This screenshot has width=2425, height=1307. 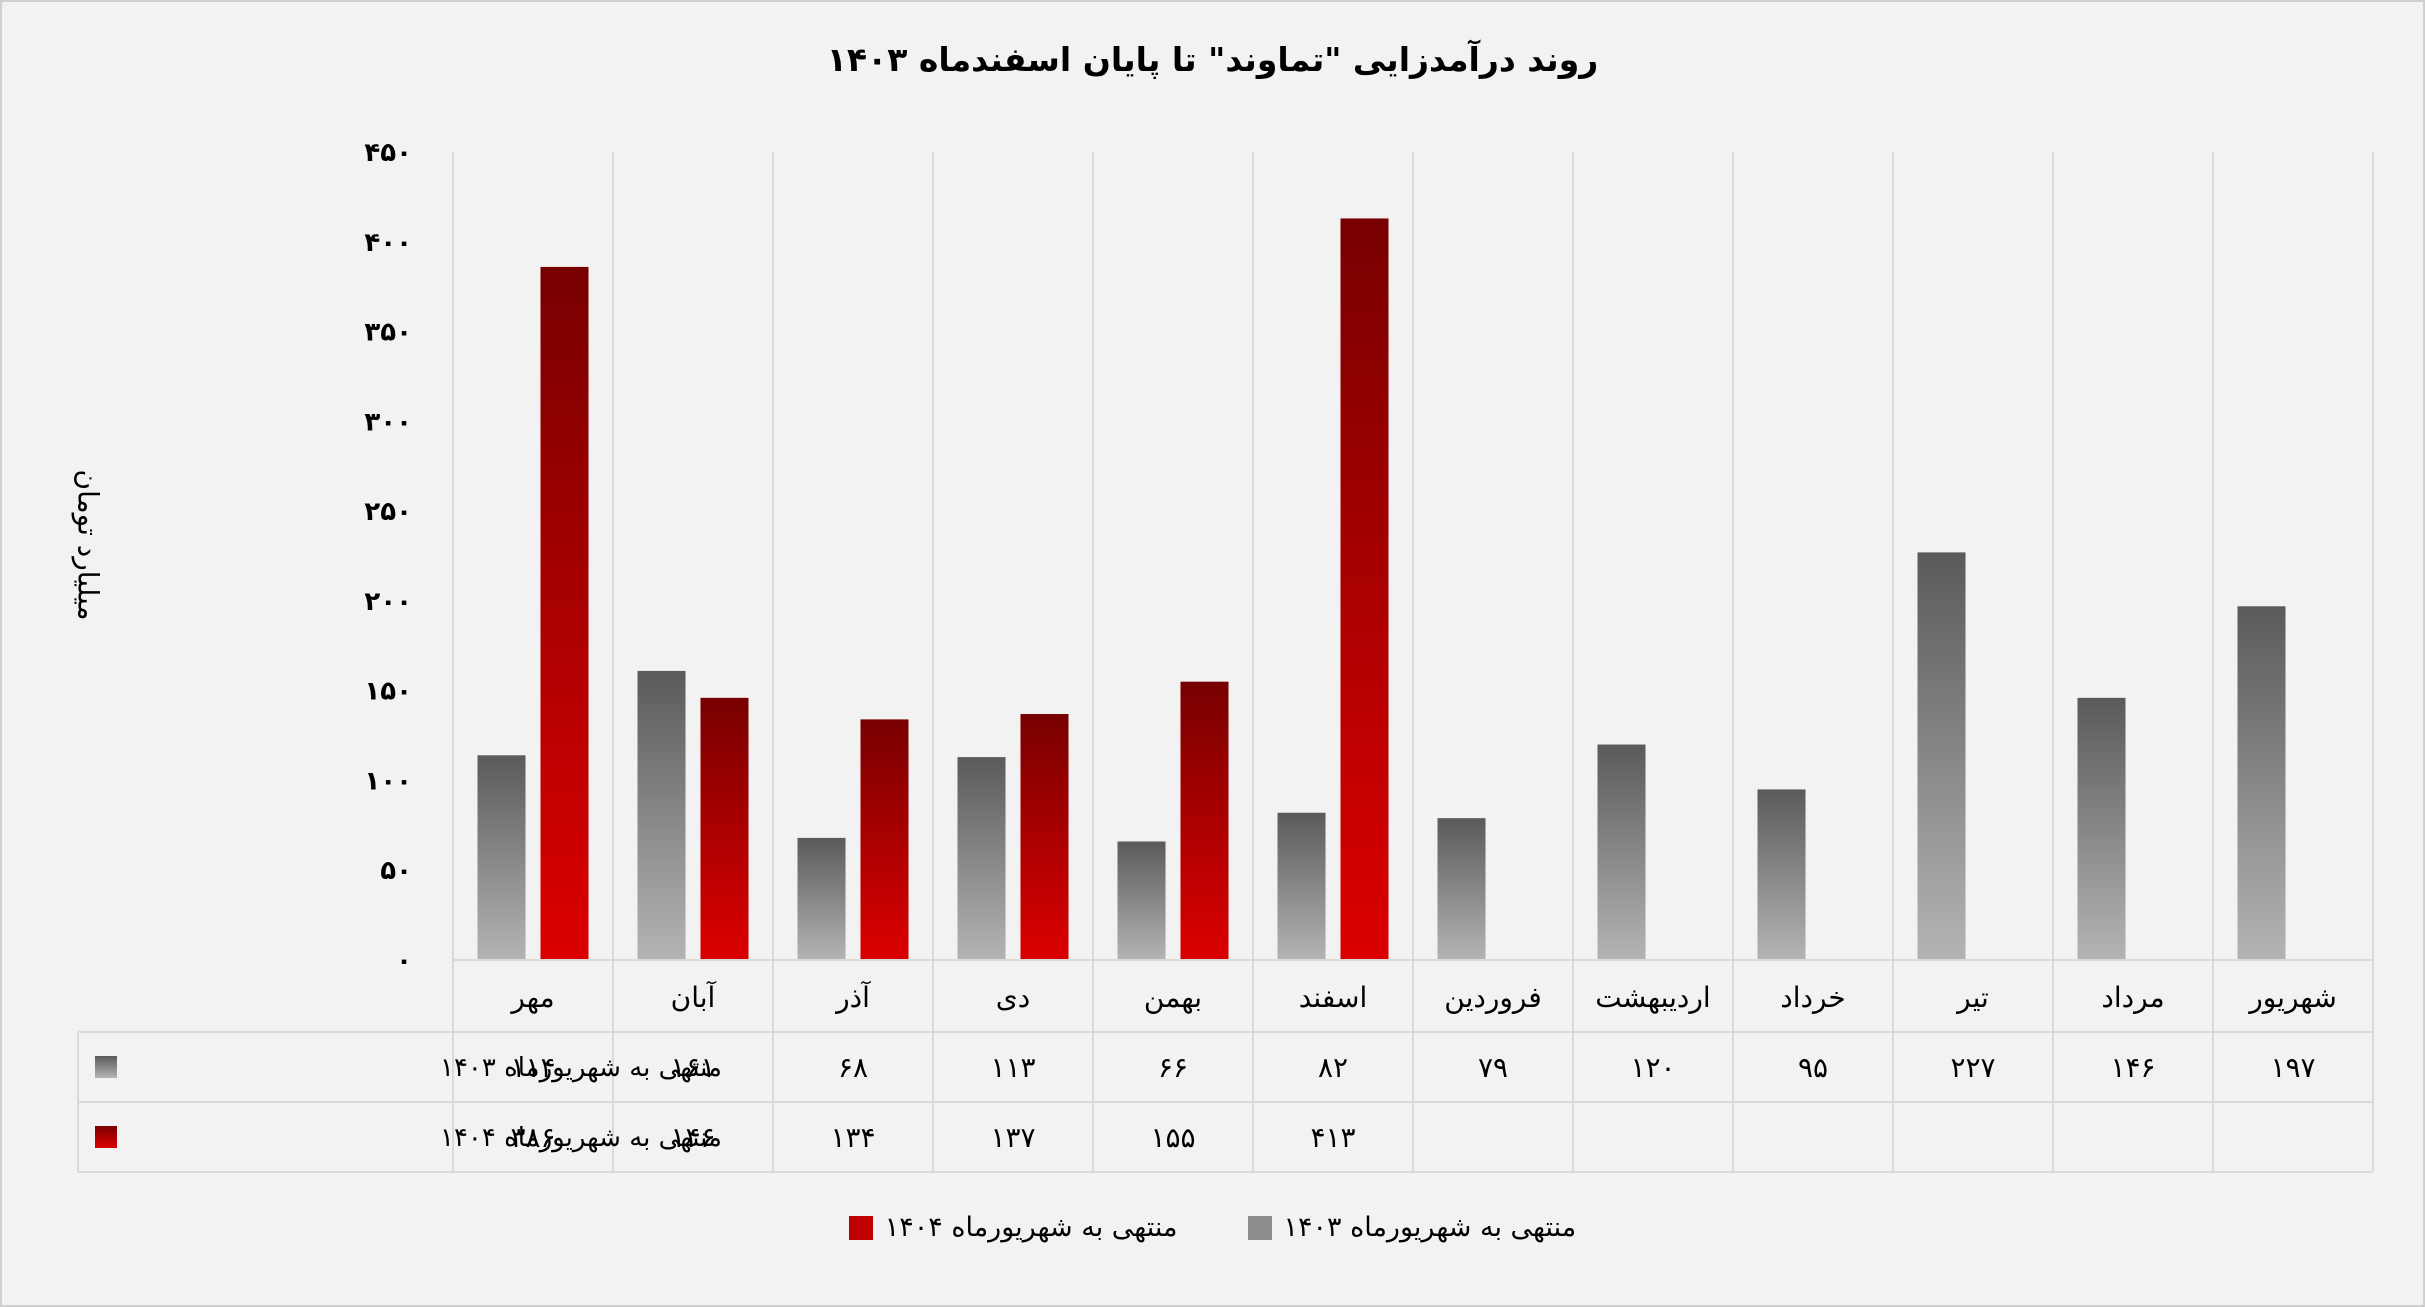 What do you see at coordinates (388, 422) in the screenshot?
I see `y-tick-label: ۳۰۰` at bounding box center [388, 422].